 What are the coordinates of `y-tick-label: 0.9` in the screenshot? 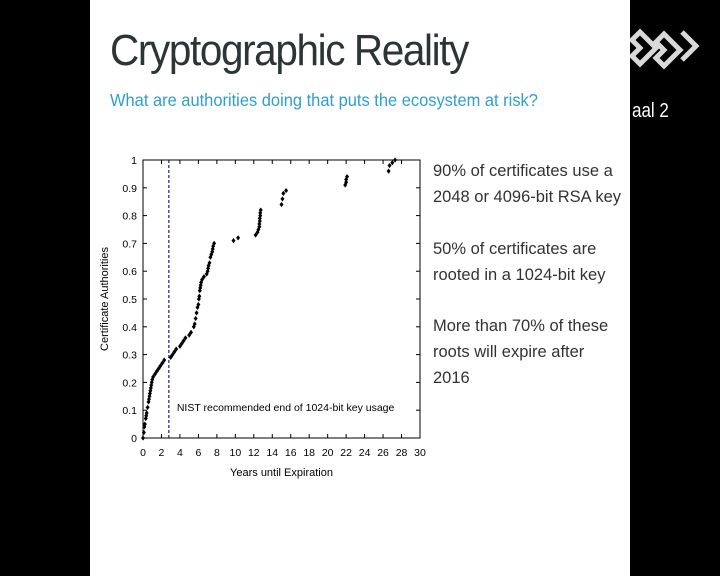 It's located at (129, 189).